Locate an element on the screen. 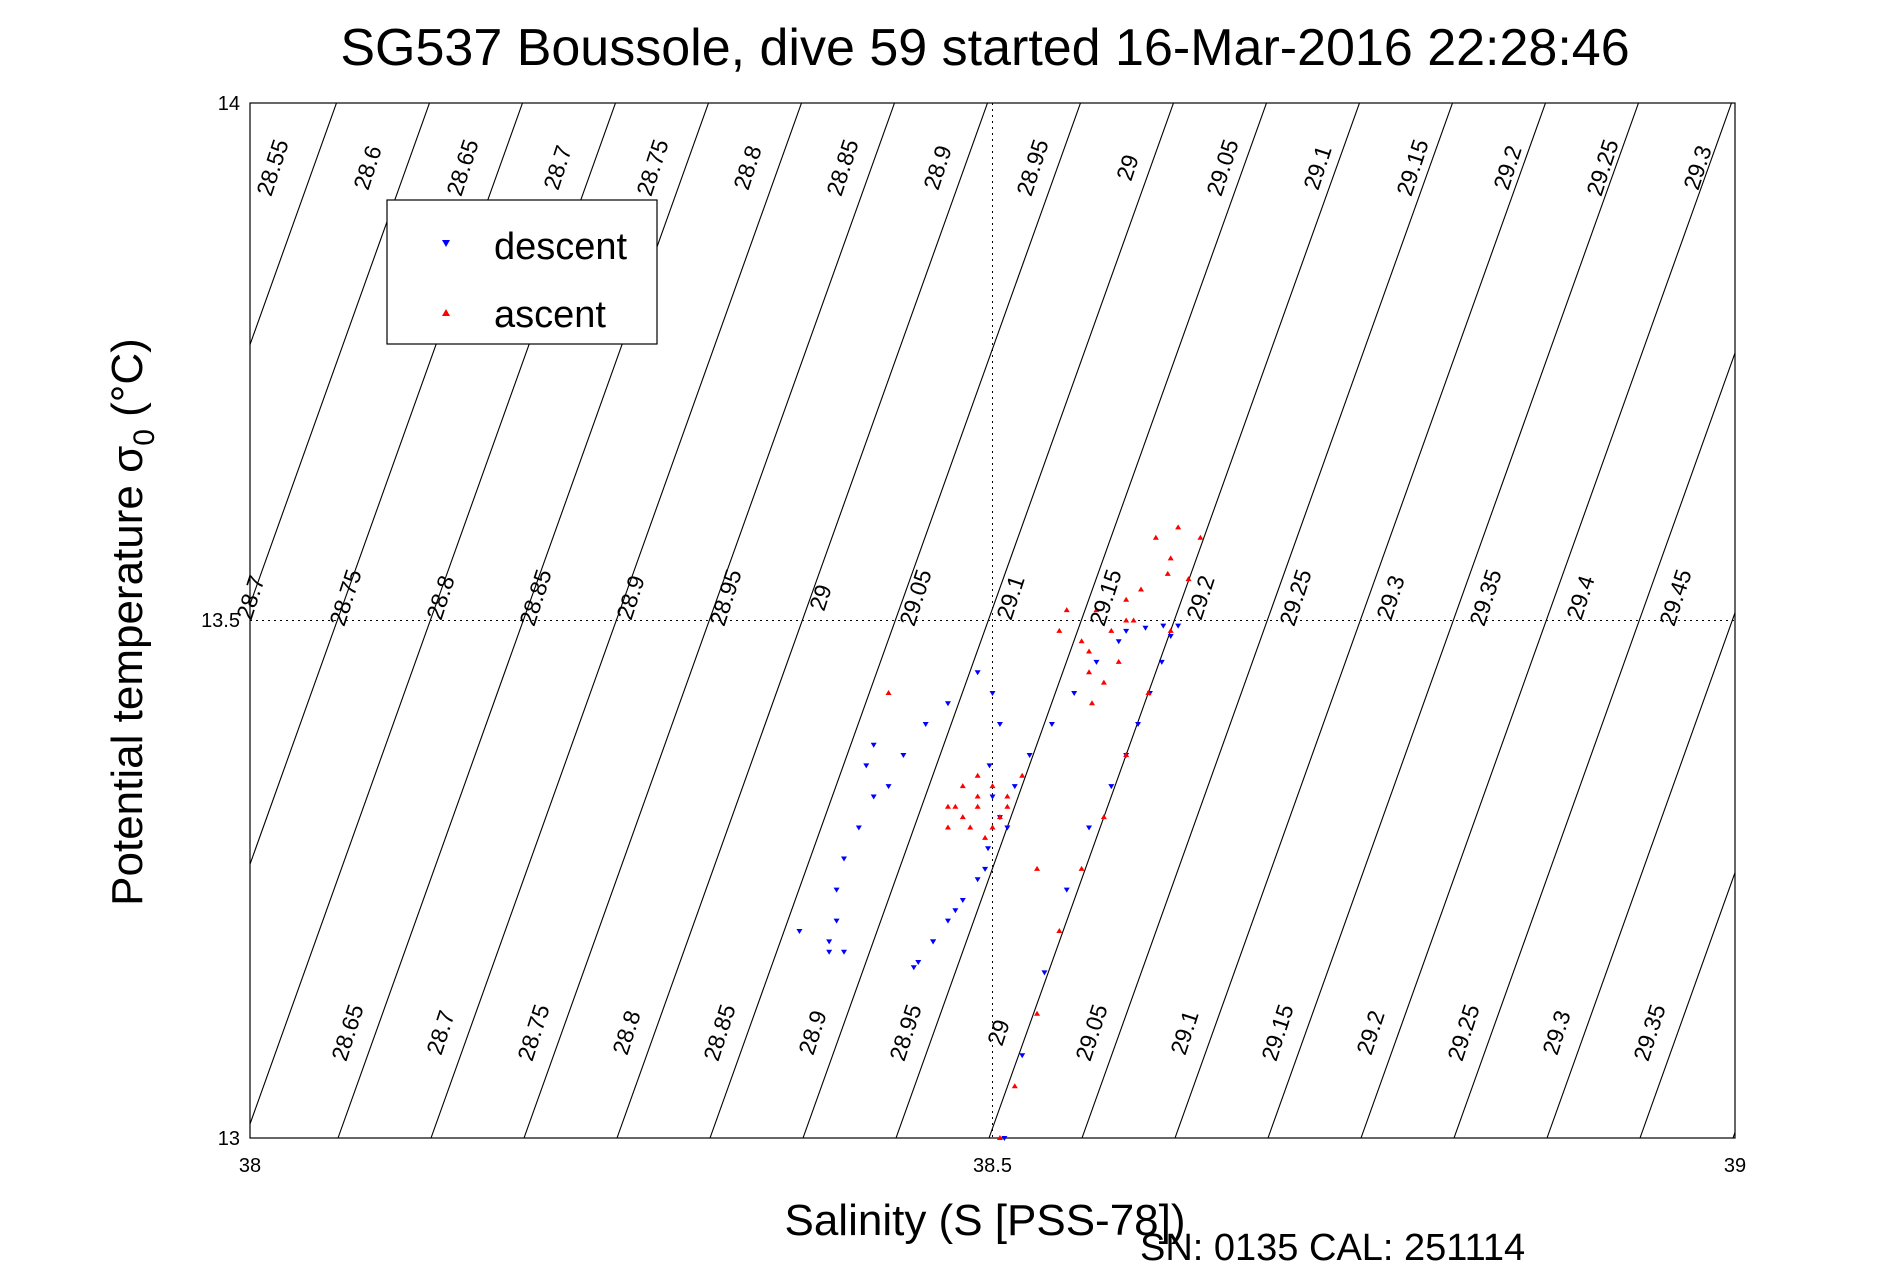 The height and width of the screenshot is (1262, 1891). contour-label: 29.4 is located at coordinates (1580, 597).